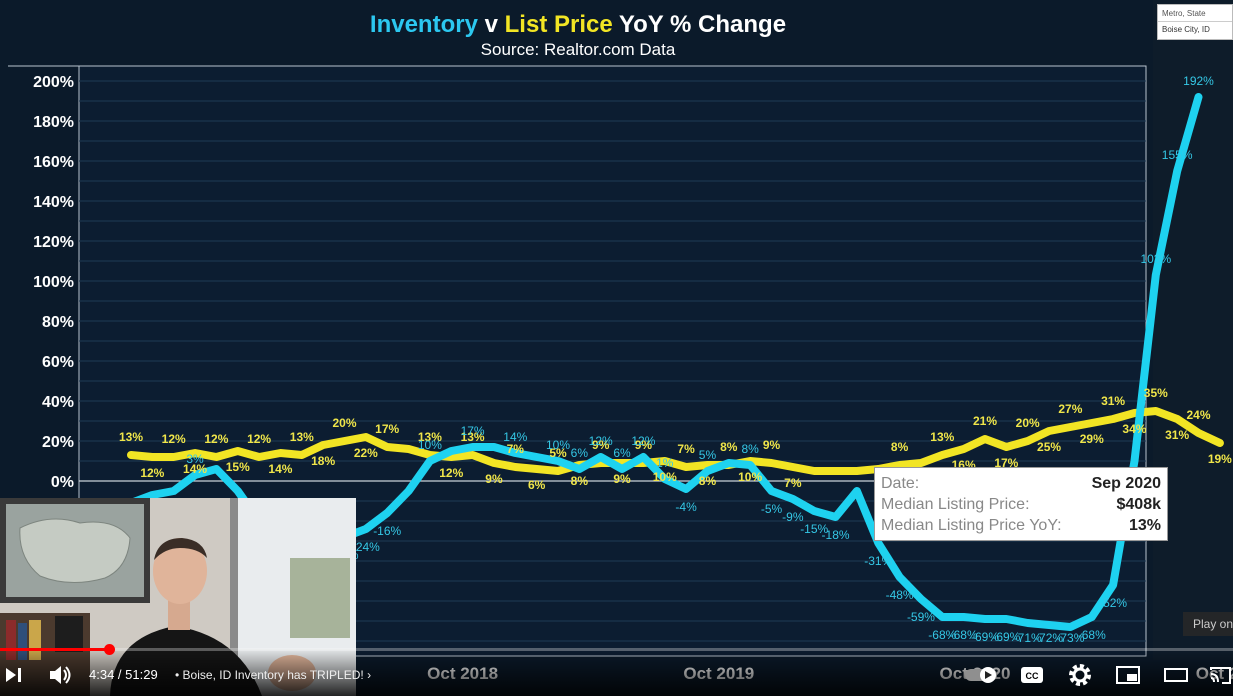 This screenshot has height=696, width=1233. Describe the element at coordinates (1092, 439) in the screenshot. I see `list-price-data-label: 29%` at that location.